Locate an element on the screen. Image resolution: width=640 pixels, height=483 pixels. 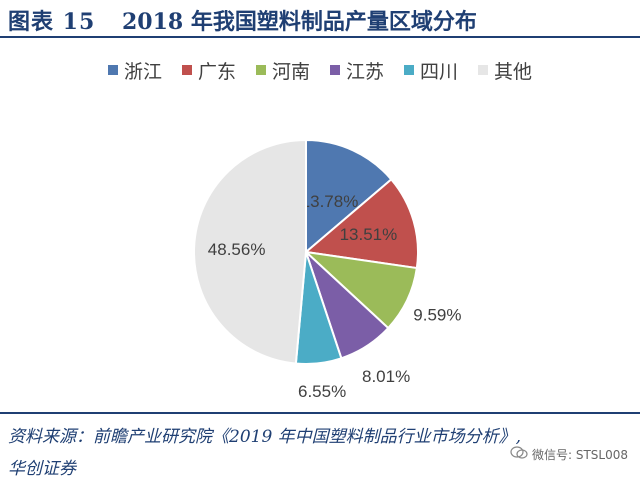
legend-label: 河南 is located at coordinates (290, 71).